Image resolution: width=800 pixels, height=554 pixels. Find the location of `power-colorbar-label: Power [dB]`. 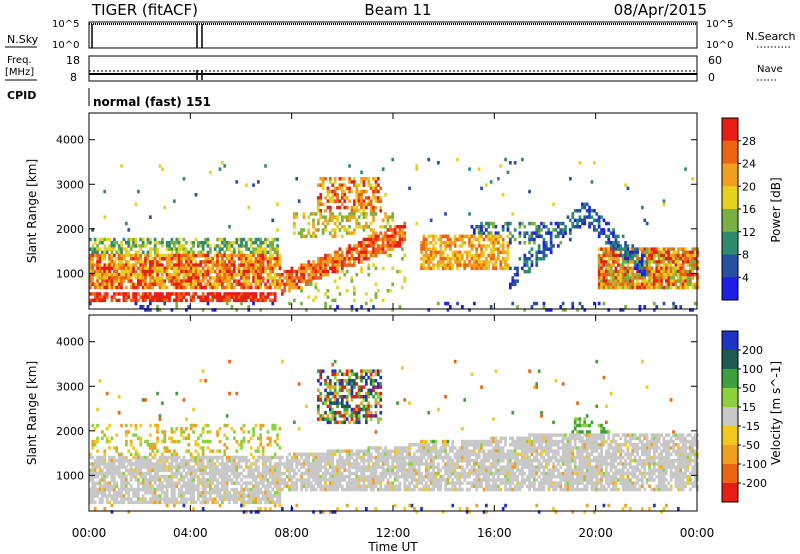

power-colorbar-label: Power [dB] is located at coordinates (776, 209).